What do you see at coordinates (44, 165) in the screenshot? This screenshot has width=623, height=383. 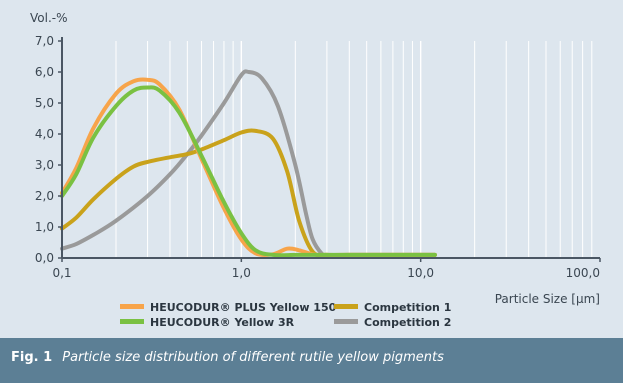 I see `y-tick-label: 3,0` at bounding box center [44, 165].